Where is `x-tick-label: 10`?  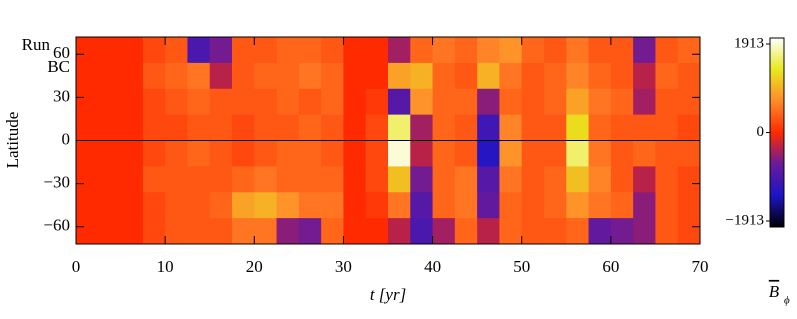 x-tick-label: 10 is located at coordinates (165, 266).